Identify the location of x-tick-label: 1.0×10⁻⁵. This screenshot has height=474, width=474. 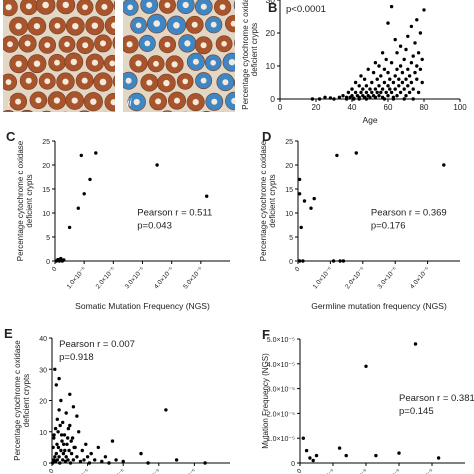
(325, 471).